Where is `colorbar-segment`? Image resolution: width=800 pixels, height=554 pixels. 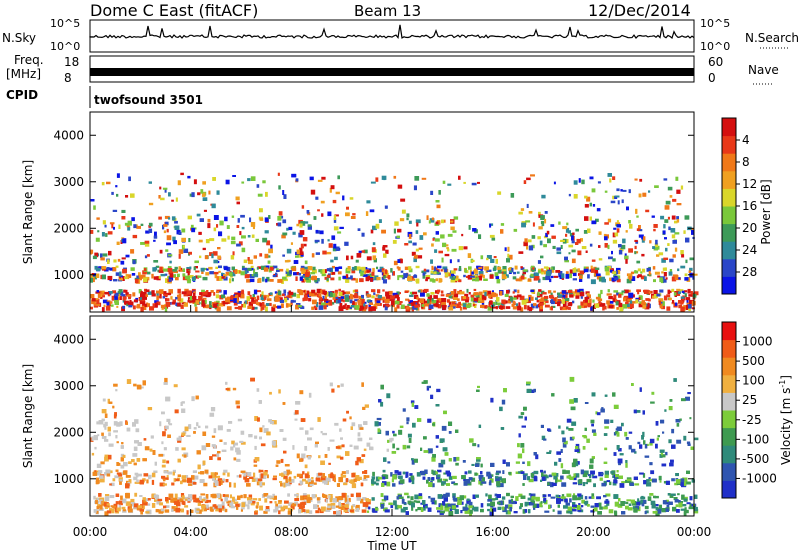 colorbar-segment is located at coordinates (729, 144).